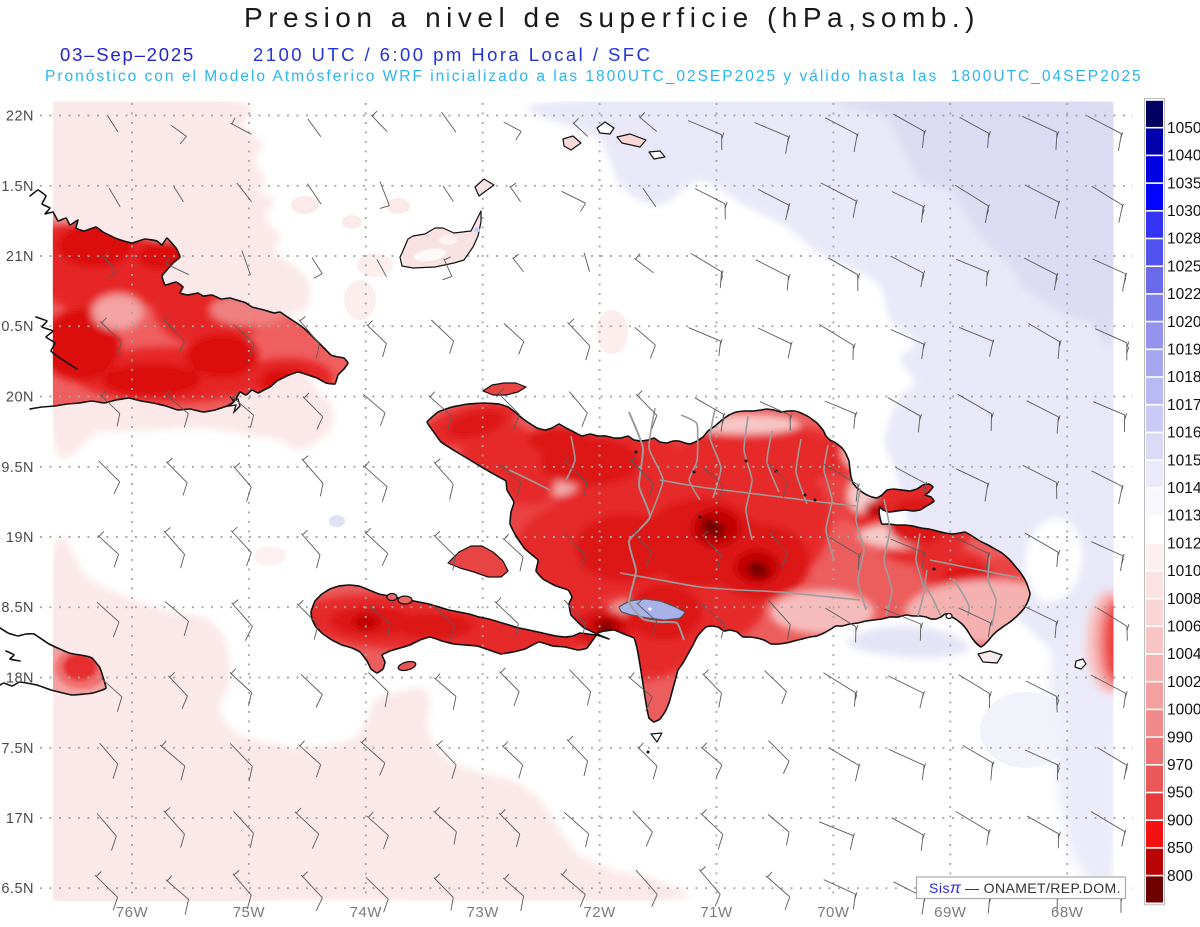  What do you see at coordinates (1183, 239) in the screenshot?
I see `svg-text: 1028` at bounding box center [1183, 239].